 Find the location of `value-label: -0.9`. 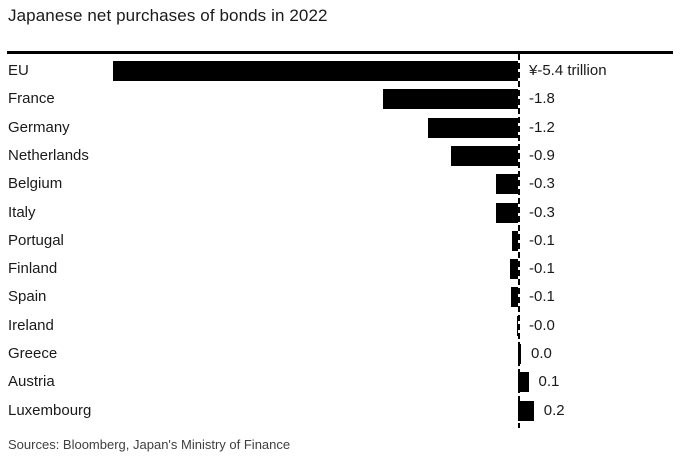

value-label: -0.9 is located at coordinates (542, 155).